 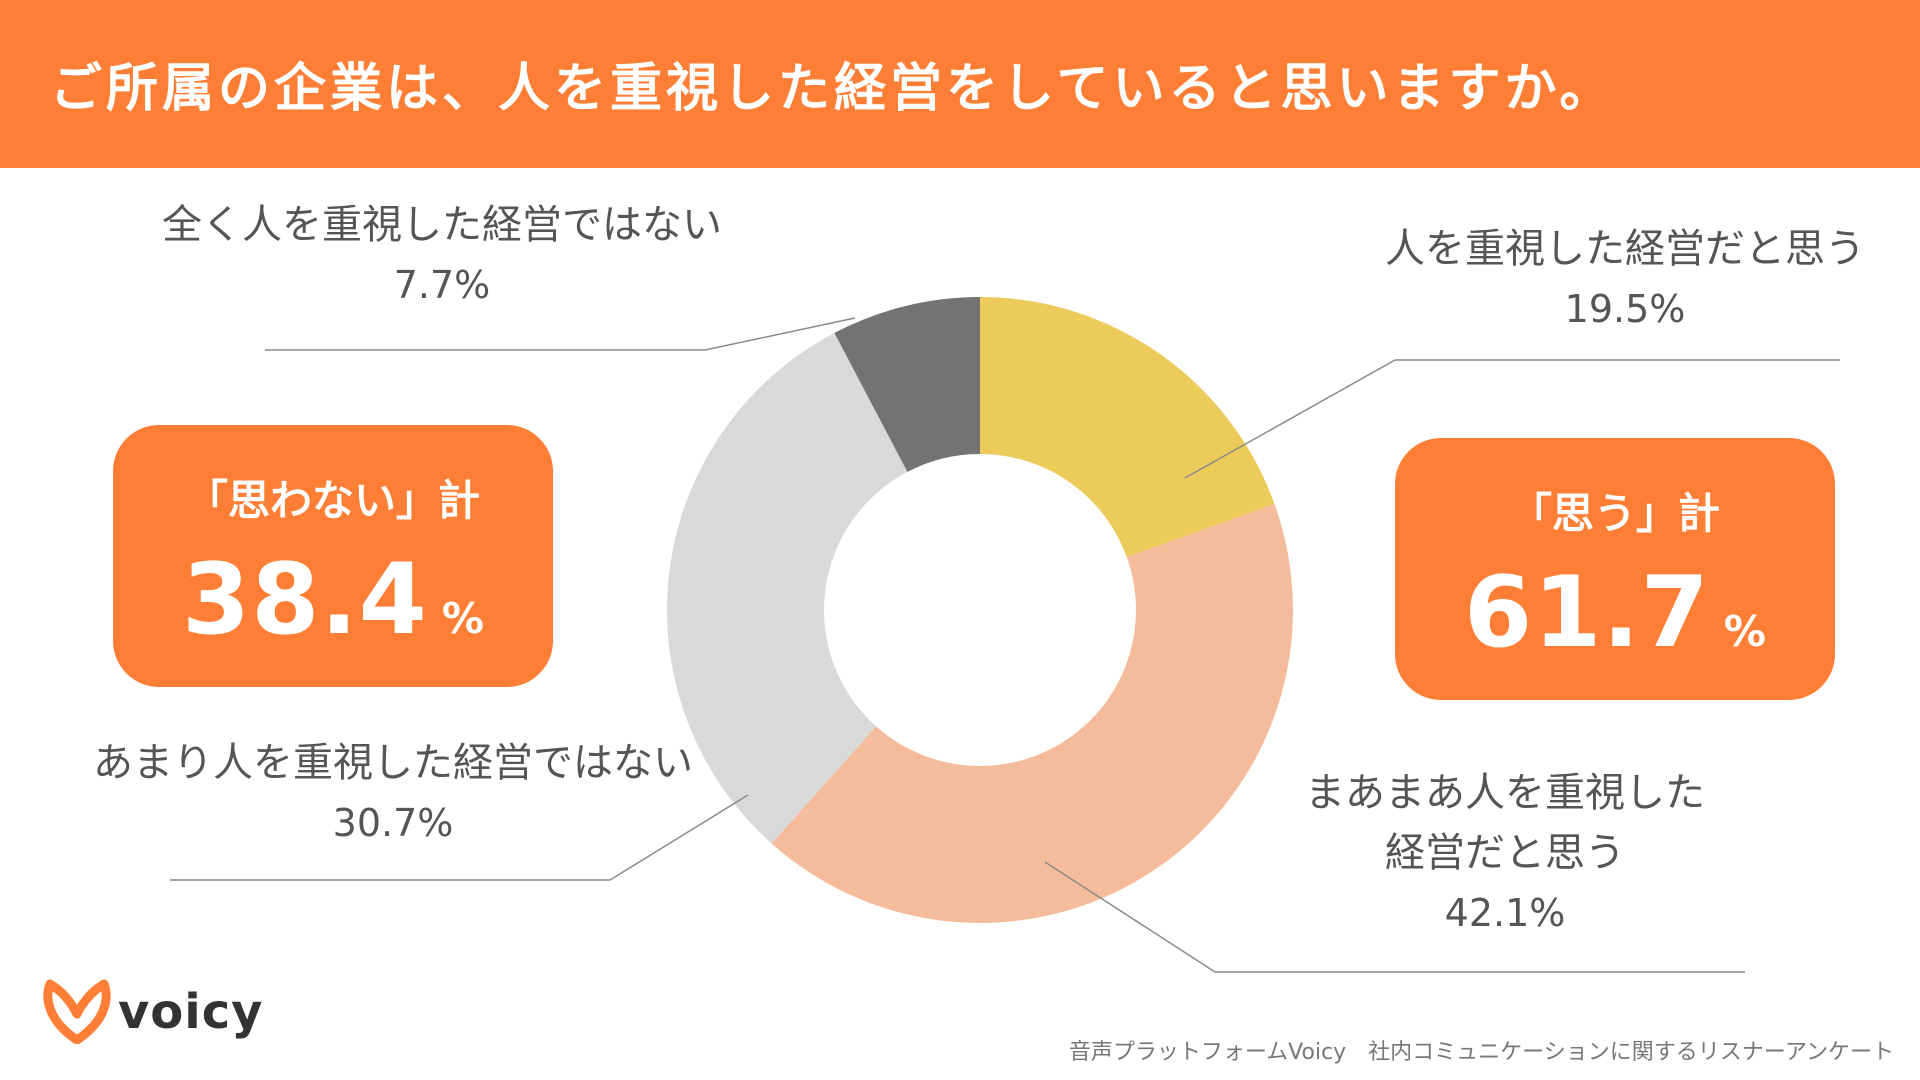 I want to click on category-label-2-line2: 経営だと思う, so click(x=1505, y=853).